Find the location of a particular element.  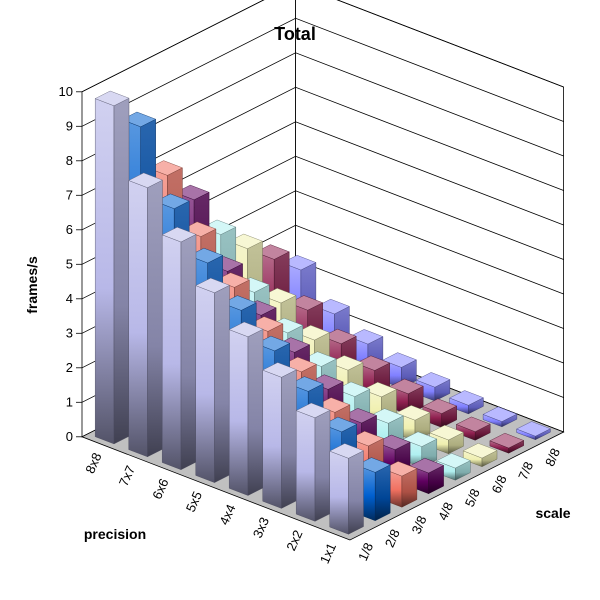

y-tick-label: 2 is located at coordinates (69, 367).